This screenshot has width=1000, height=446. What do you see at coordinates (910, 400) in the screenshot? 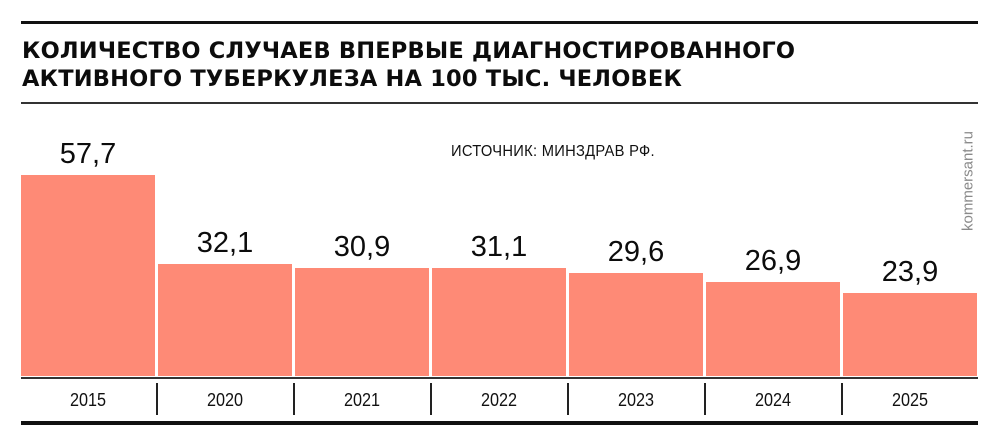
I see `x-tick-label: 2025` at bounding box center [910, 400].